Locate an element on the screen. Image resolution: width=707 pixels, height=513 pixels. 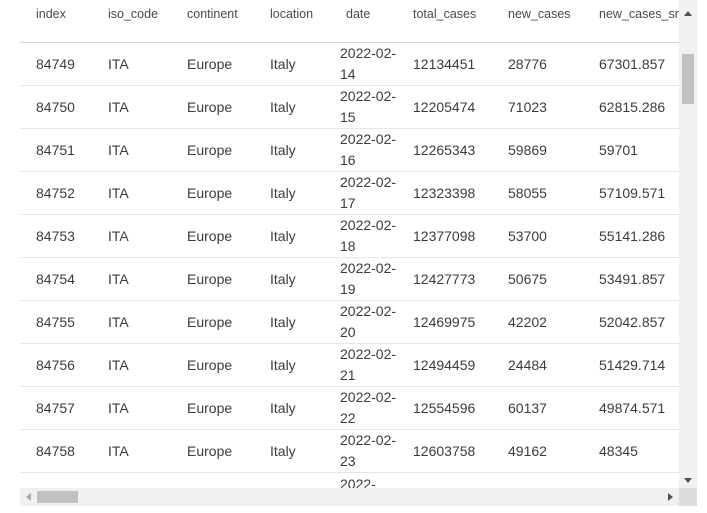
cell-date: 2022-02-20 is located at coordinates (363, 322).